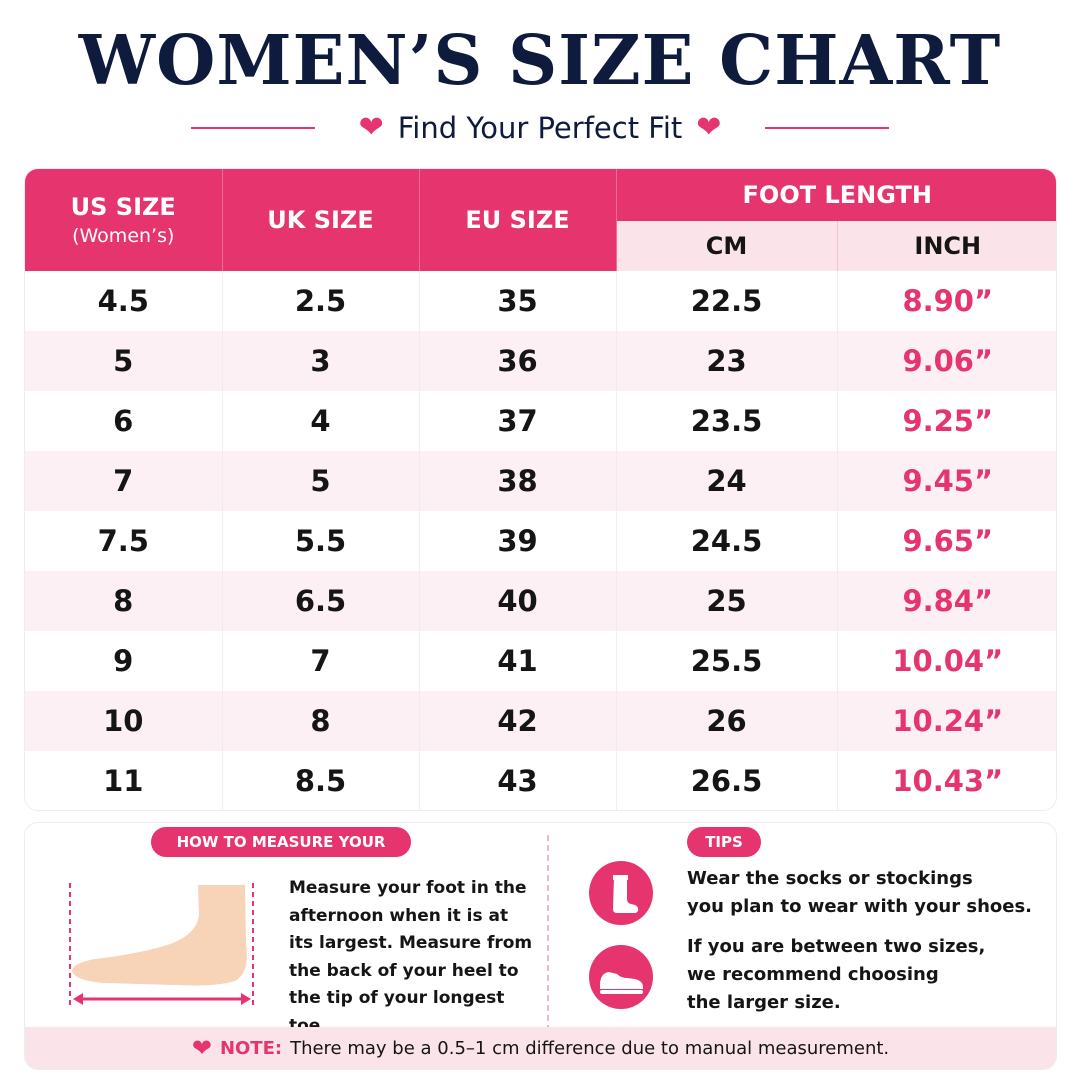  Describe the element at coordinates (124, 220) in the screenshot. I see `header-us-size: US SIZE (Women’s)` at that location.